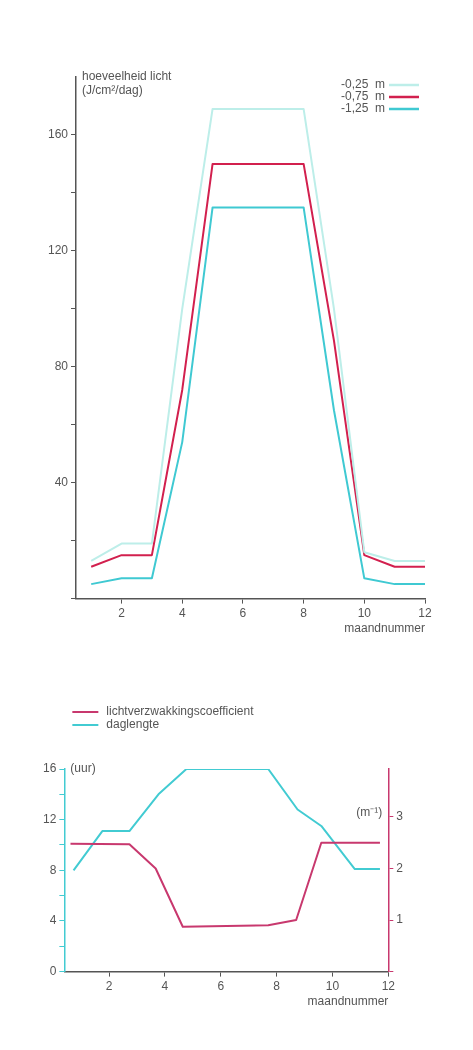 The image size is (473, 1050). I want to click on legend-label: lichtverzwakkingscoefficient, so click(180, 711).